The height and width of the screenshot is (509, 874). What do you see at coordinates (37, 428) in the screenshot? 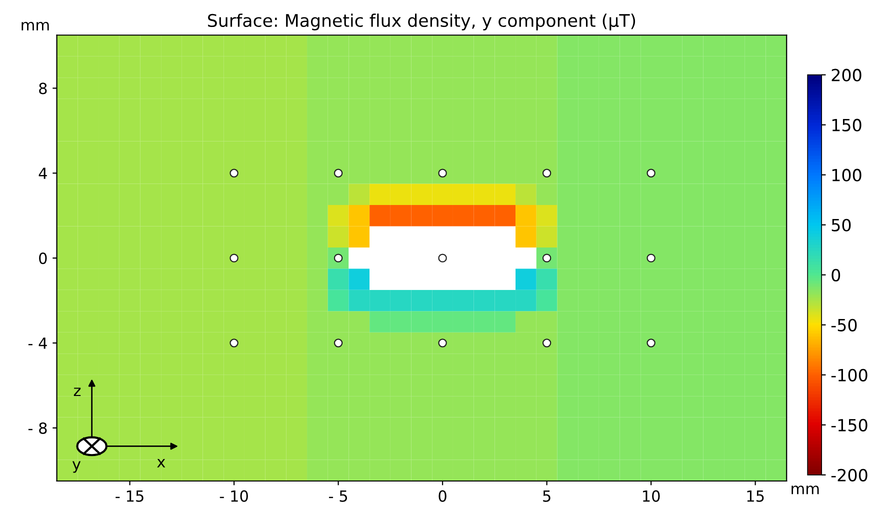
I see `y-tick-label: - 8` at bounding box center [37, 428].